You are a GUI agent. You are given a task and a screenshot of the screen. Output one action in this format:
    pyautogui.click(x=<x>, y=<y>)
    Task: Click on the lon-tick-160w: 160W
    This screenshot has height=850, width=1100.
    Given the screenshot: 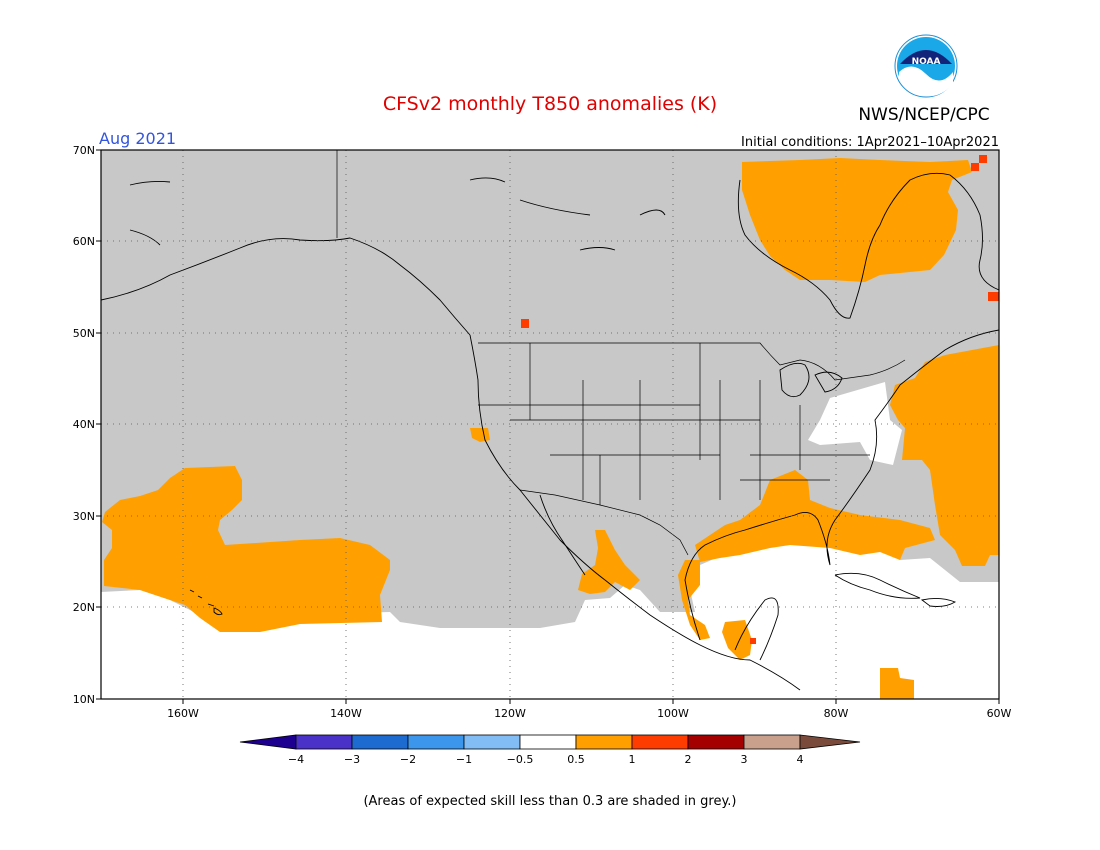 What is the action you would take?
    pyautogui.click(x=183, y=713)
    